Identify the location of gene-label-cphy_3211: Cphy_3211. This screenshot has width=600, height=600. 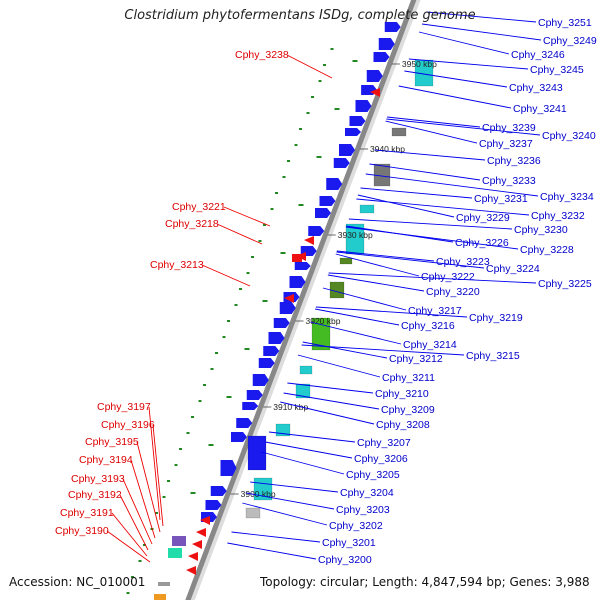
(408, 378).